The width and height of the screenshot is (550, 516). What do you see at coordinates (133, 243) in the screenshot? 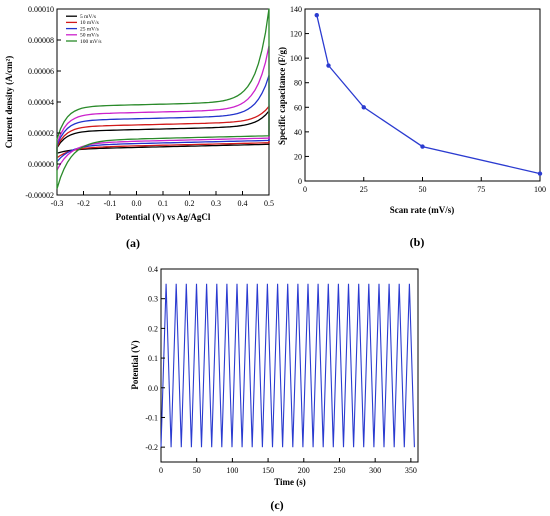
I see `panel-a-label: (a)` at bounding box center [133, 243].